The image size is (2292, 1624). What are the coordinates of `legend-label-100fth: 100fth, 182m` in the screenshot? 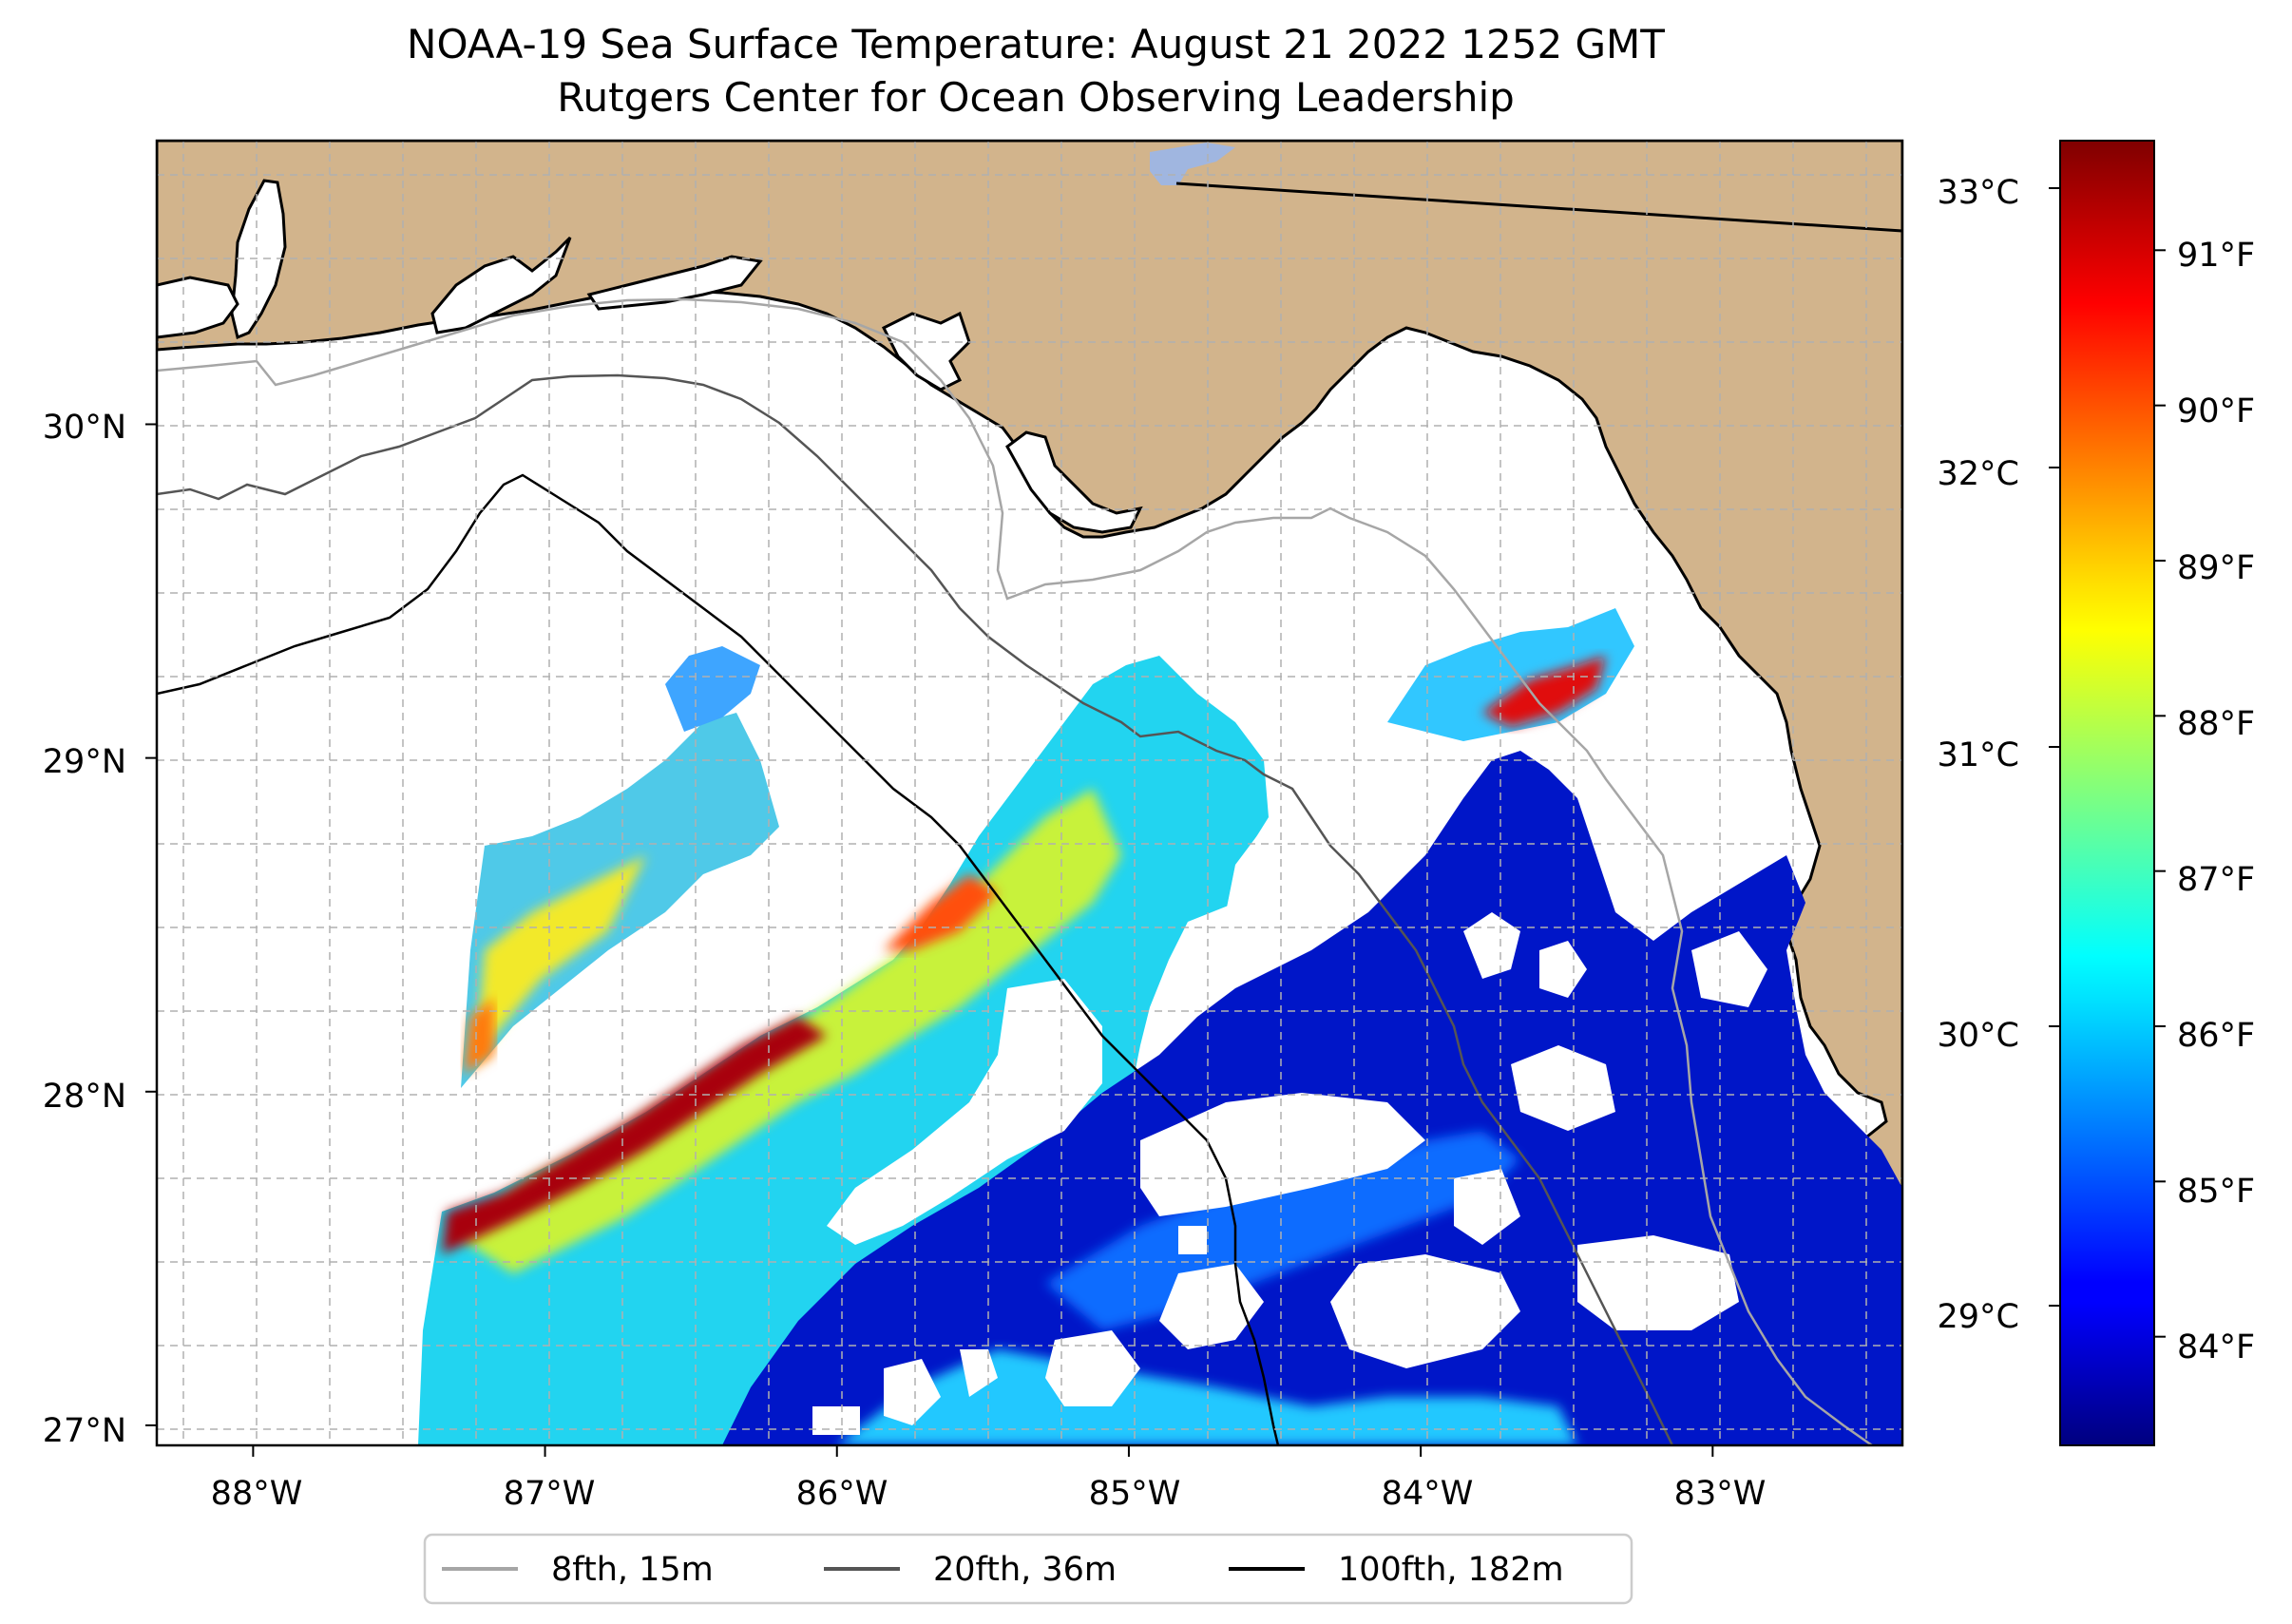 It's located at (1451, 1570).